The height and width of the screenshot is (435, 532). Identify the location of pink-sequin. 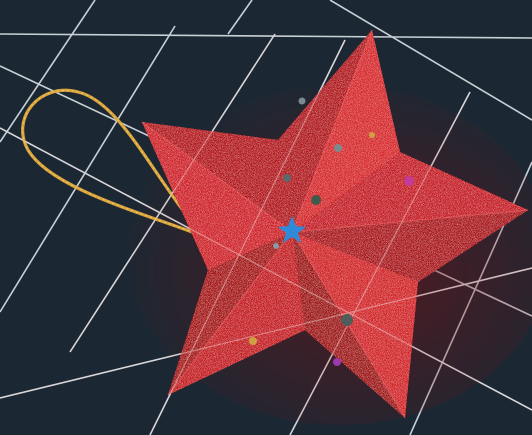
(409, 181).